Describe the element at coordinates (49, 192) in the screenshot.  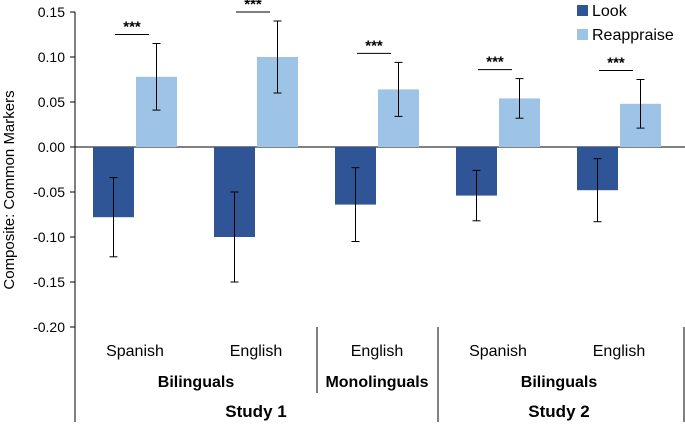
I see `y-tick-label: -0.05` at that location.